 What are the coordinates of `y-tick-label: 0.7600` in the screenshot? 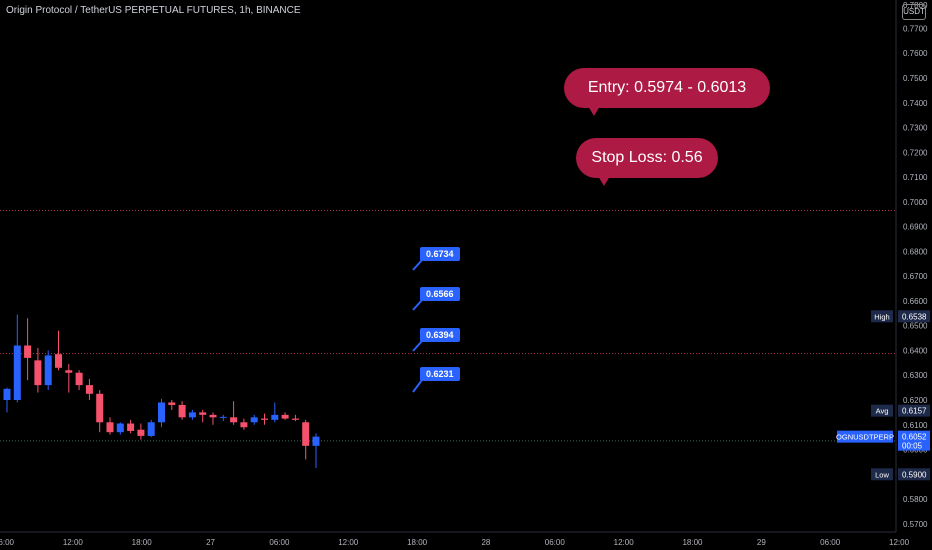 It's located at (915, 53).